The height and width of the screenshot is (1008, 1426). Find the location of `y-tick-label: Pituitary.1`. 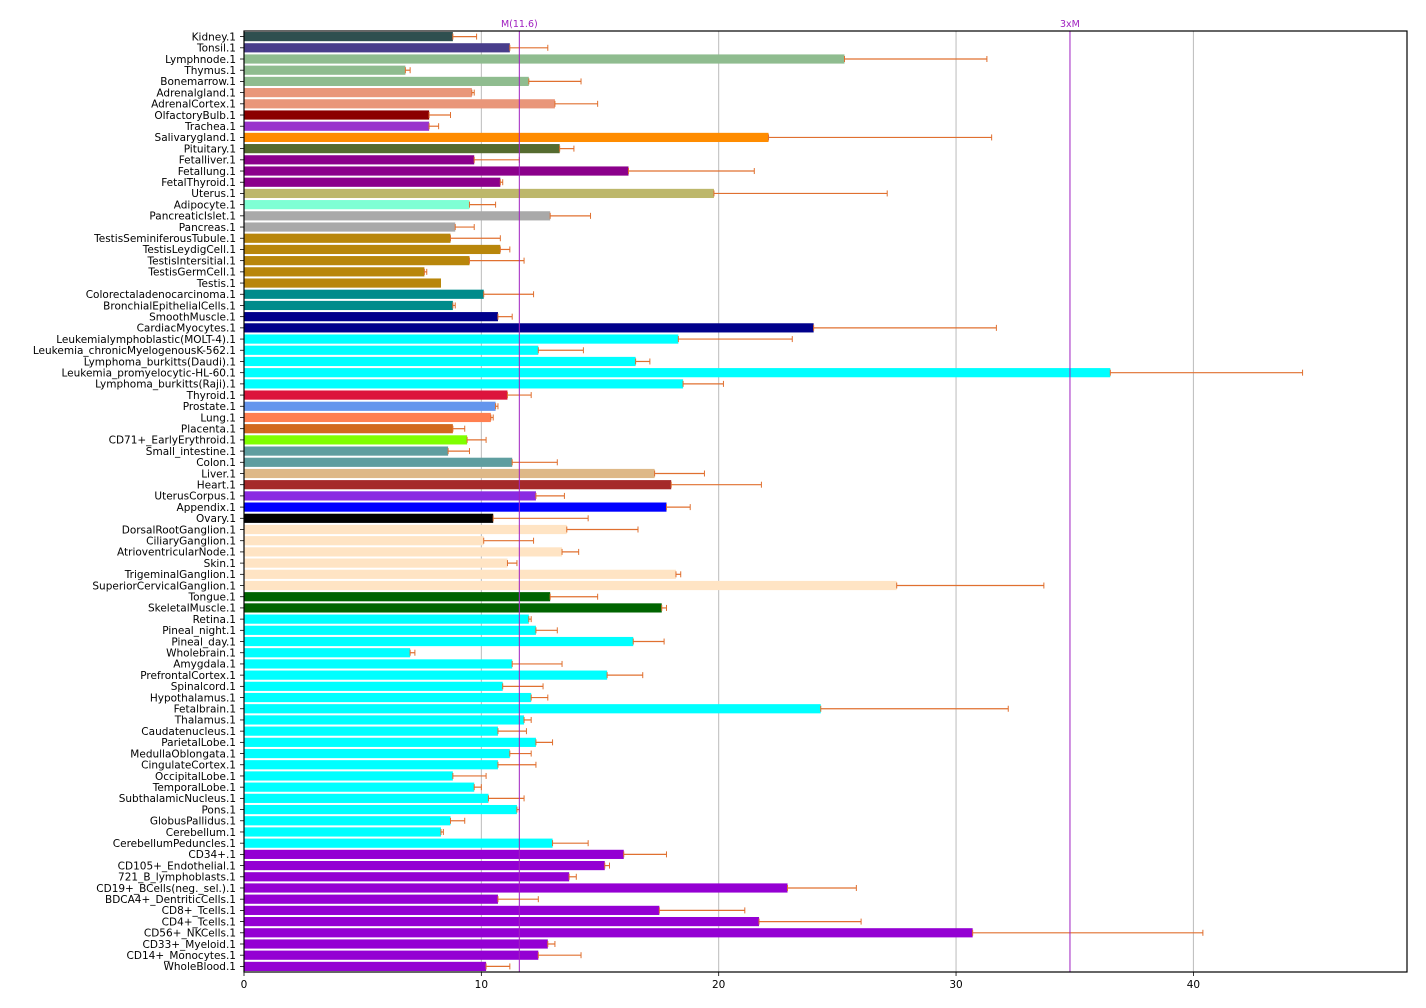

y-tick-label: Pituitary.1 is located at coordinates (210, 149).